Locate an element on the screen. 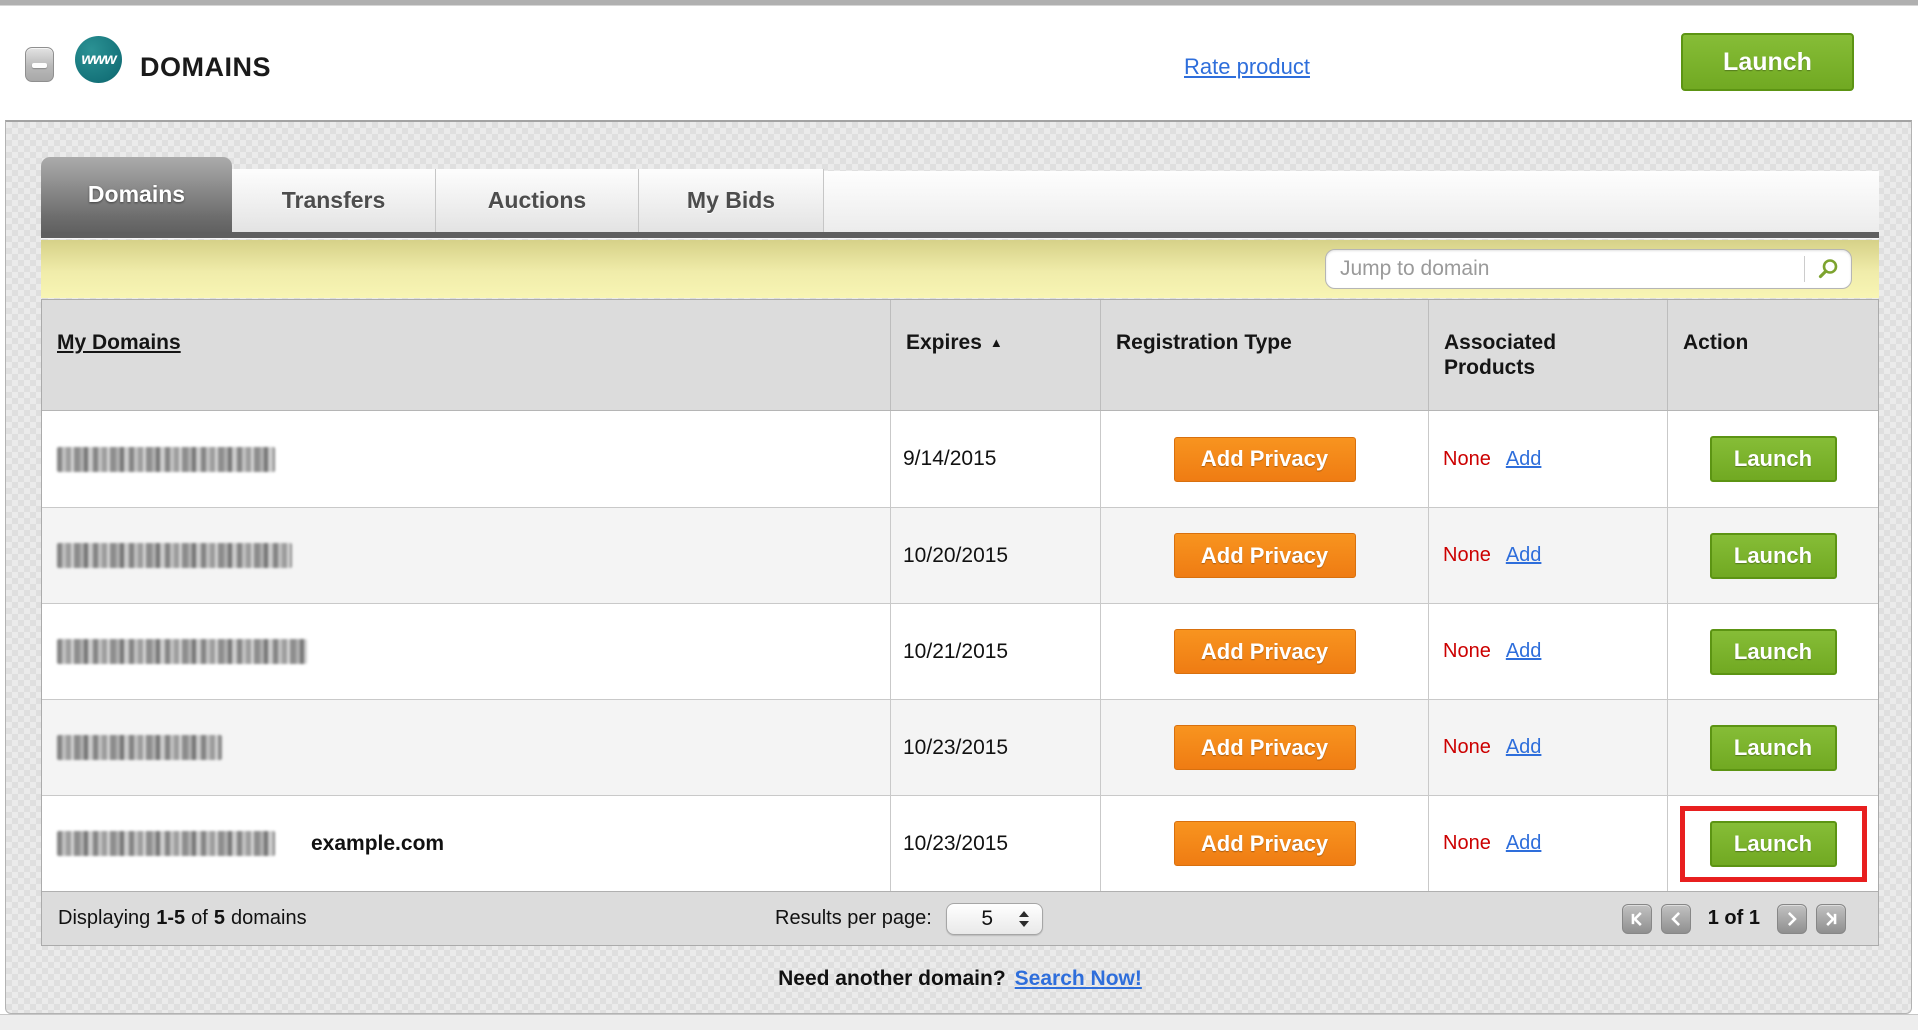 The width and height of the screenshot is (1918, 1030). results-per-page-select: 5 is located at coordinates (994, 918).